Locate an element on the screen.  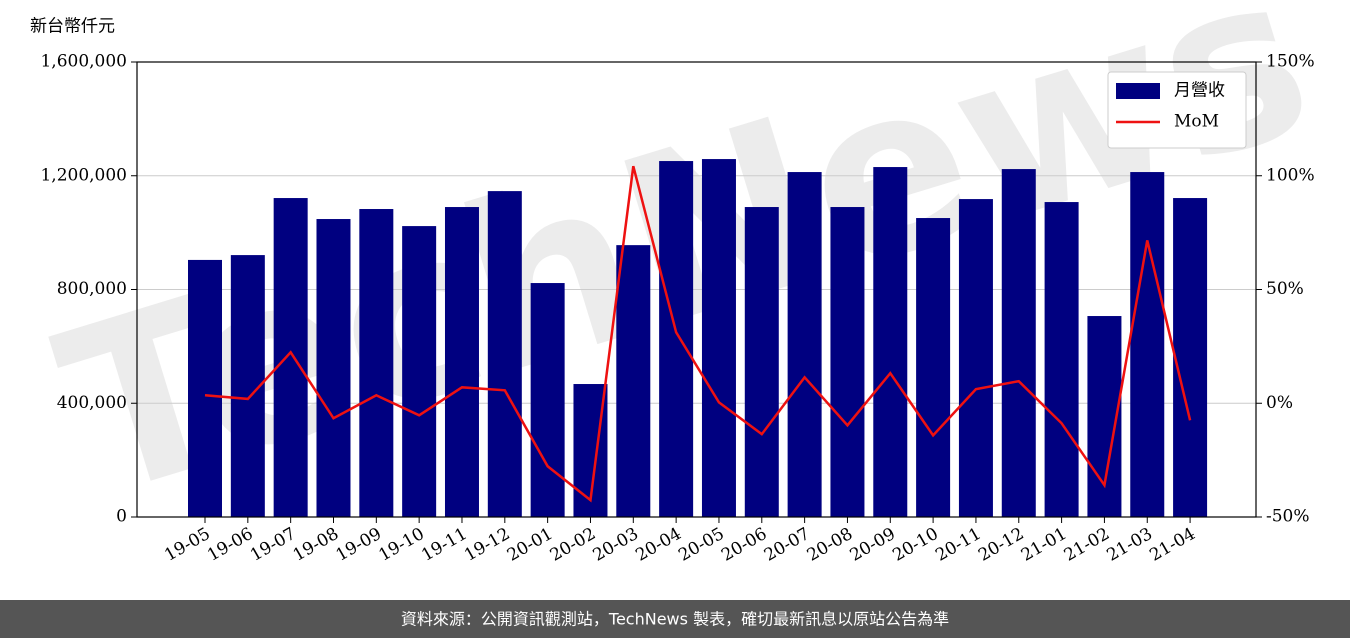
y2-tick-label: 150% is located at coordinates (1290, 62).